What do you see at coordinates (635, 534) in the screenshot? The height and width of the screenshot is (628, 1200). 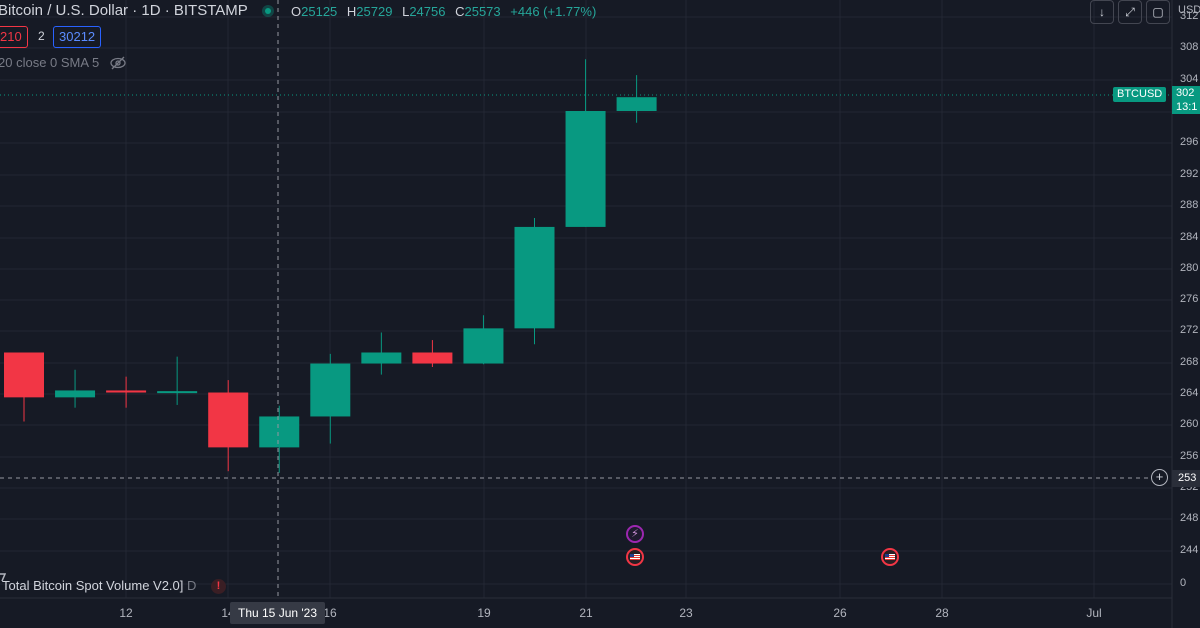 I see `lightning-event-icon: ⚡` at bounding box center [635, 534].